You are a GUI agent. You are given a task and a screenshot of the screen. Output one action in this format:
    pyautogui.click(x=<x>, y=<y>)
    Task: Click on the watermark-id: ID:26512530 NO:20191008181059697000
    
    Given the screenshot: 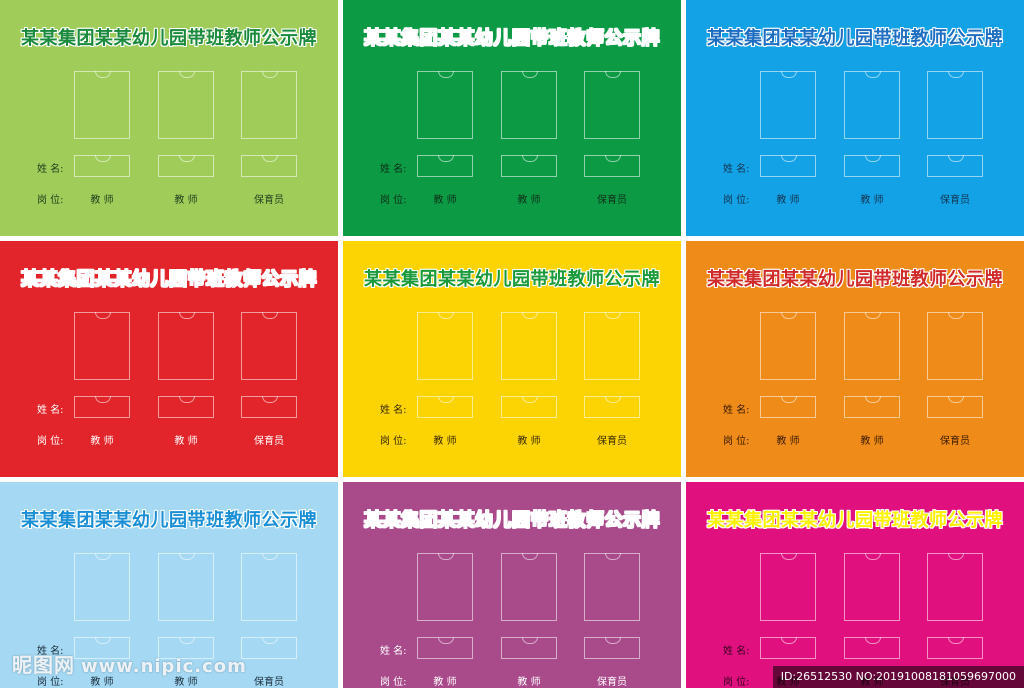 What is the action you would take?
    pyautogui.click(x=898, y=677)
    